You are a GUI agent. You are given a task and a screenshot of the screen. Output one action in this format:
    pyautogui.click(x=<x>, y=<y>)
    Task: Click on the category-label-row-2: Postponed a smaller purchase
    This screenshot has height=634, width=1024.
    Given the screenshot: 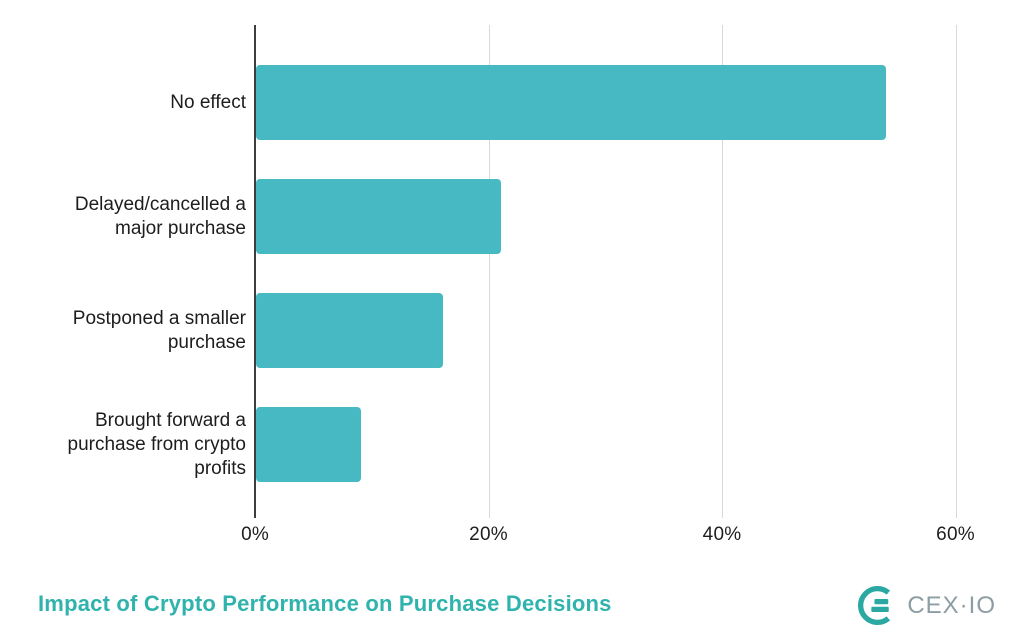 What is the action you would take?
    pyautogui.click(x=148, y=330)
    